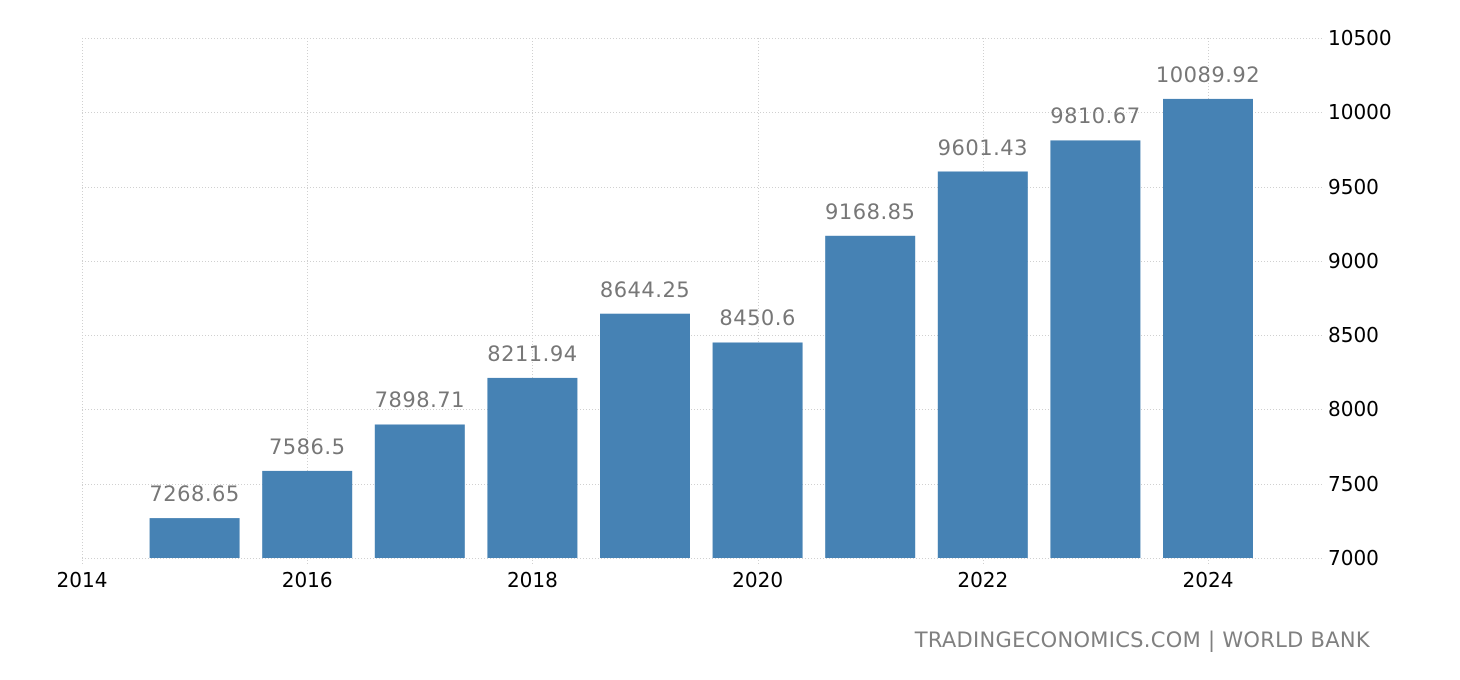  Describe the element at coordinates (1208, 580) in the screenshot. I see `x-tick-label: 2024` at that location.